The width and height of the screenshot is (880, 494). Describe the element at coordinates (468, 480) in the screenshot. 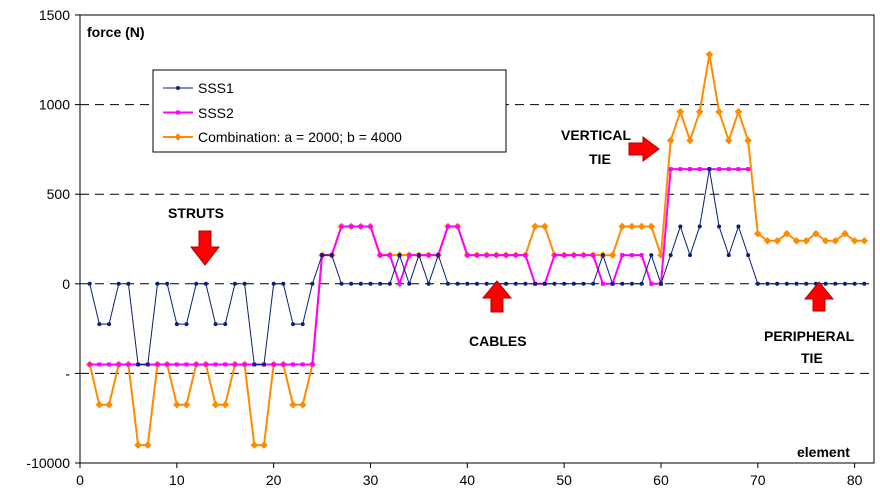

I see `x-tick-label: 40` at that location.